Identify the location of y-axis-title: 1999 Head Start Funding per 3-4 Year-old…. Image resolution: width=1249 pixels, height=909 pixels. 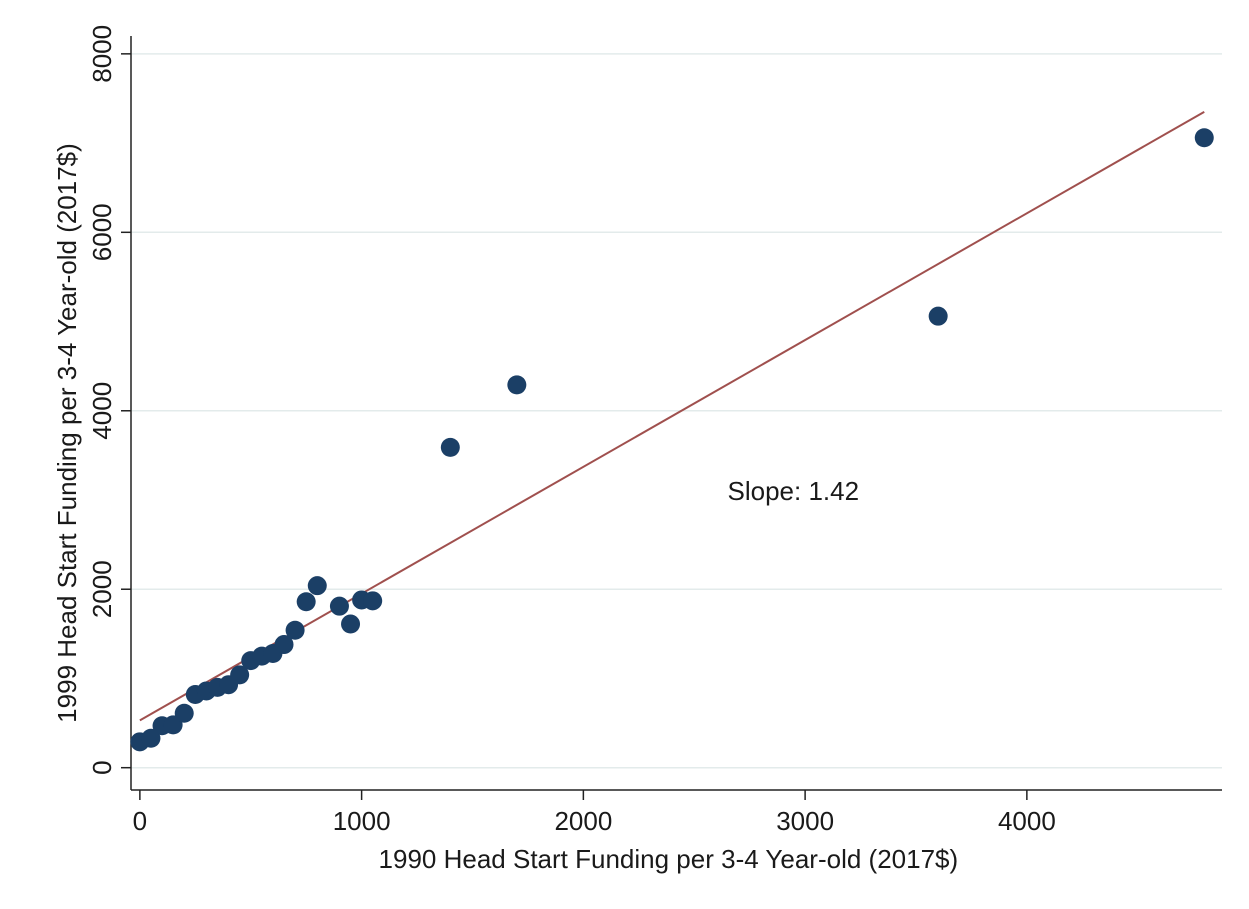
(67, 433).